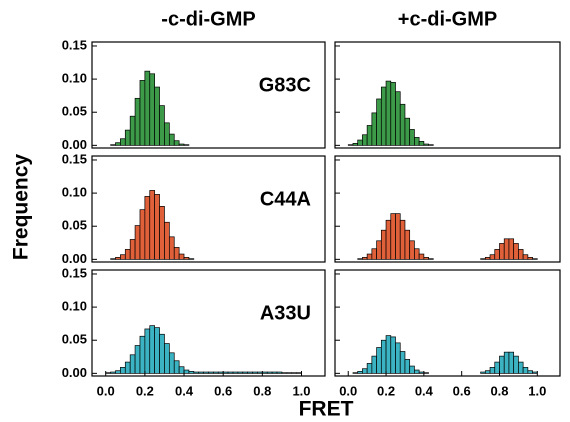 This screenshot has width=570, height=422. Describe the element at coordinates (285, 85) in the screenshot. I see `panel-label: G83C` at that location.